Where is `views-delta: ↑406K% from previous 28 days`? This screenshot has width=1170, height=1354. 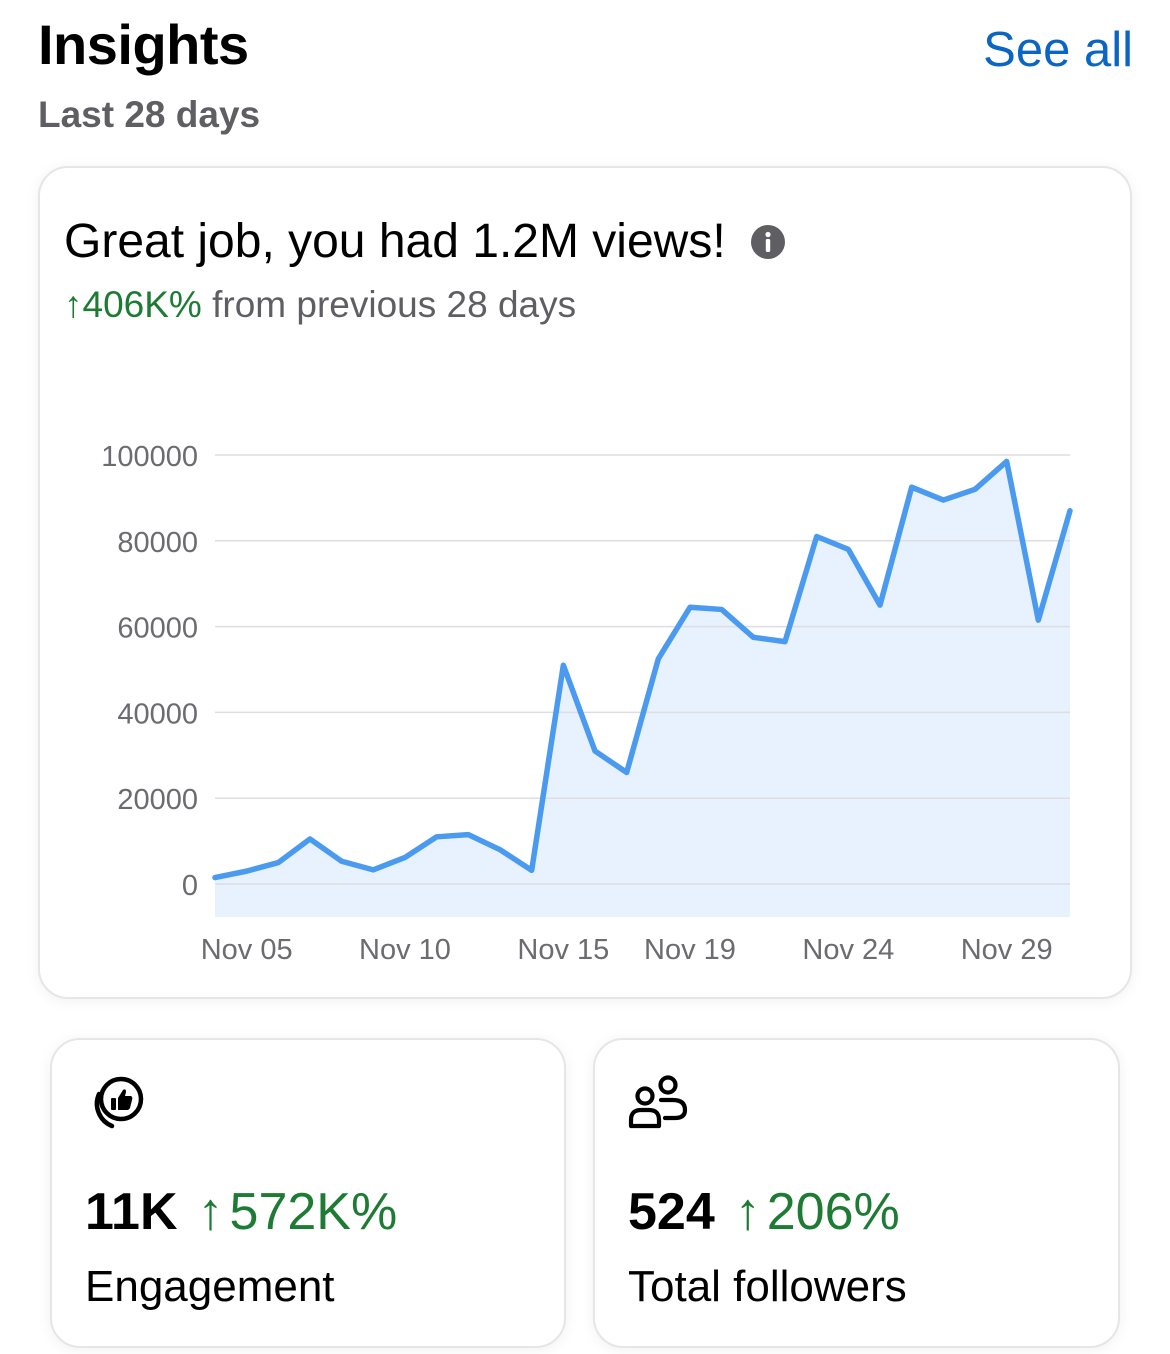 views-delta: ↑406K% from previous 28 days is located at coordinates (320, 305).